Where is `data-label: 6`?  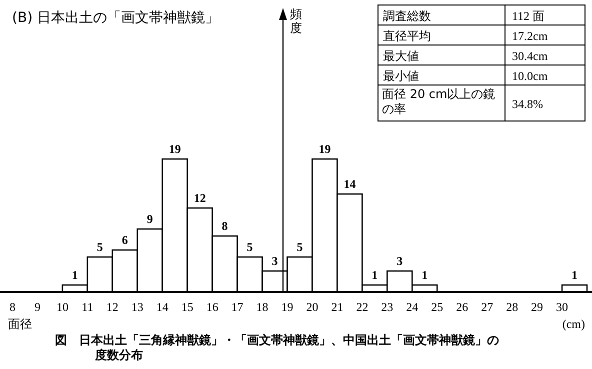 data-label: 6 is located at coordinates (125, 240).